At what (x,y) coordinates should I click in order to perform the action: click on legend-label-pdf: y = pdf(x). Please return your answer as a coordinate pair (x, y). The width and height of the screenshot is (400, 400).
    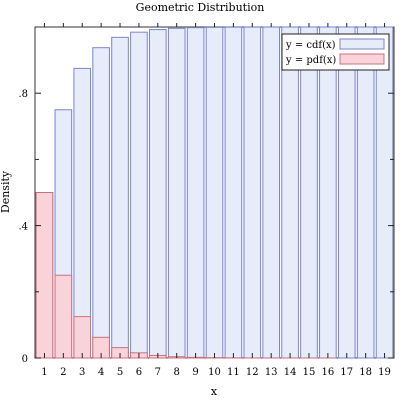
    Looking at the image, I should click on (310, 60).